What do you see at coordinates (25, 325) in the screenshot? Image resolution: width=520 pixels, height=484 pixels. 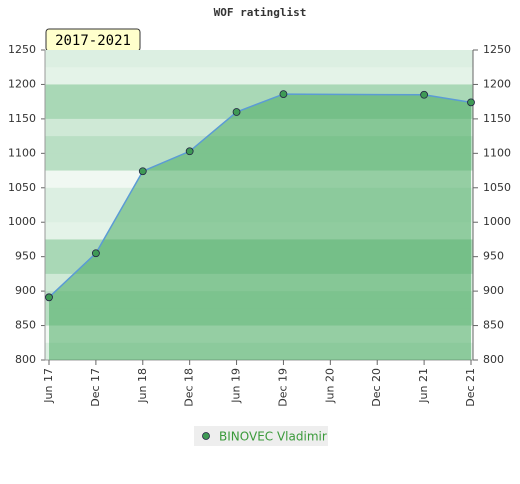 I see `y-tick-label: 850` at bounding box center [25, 325].